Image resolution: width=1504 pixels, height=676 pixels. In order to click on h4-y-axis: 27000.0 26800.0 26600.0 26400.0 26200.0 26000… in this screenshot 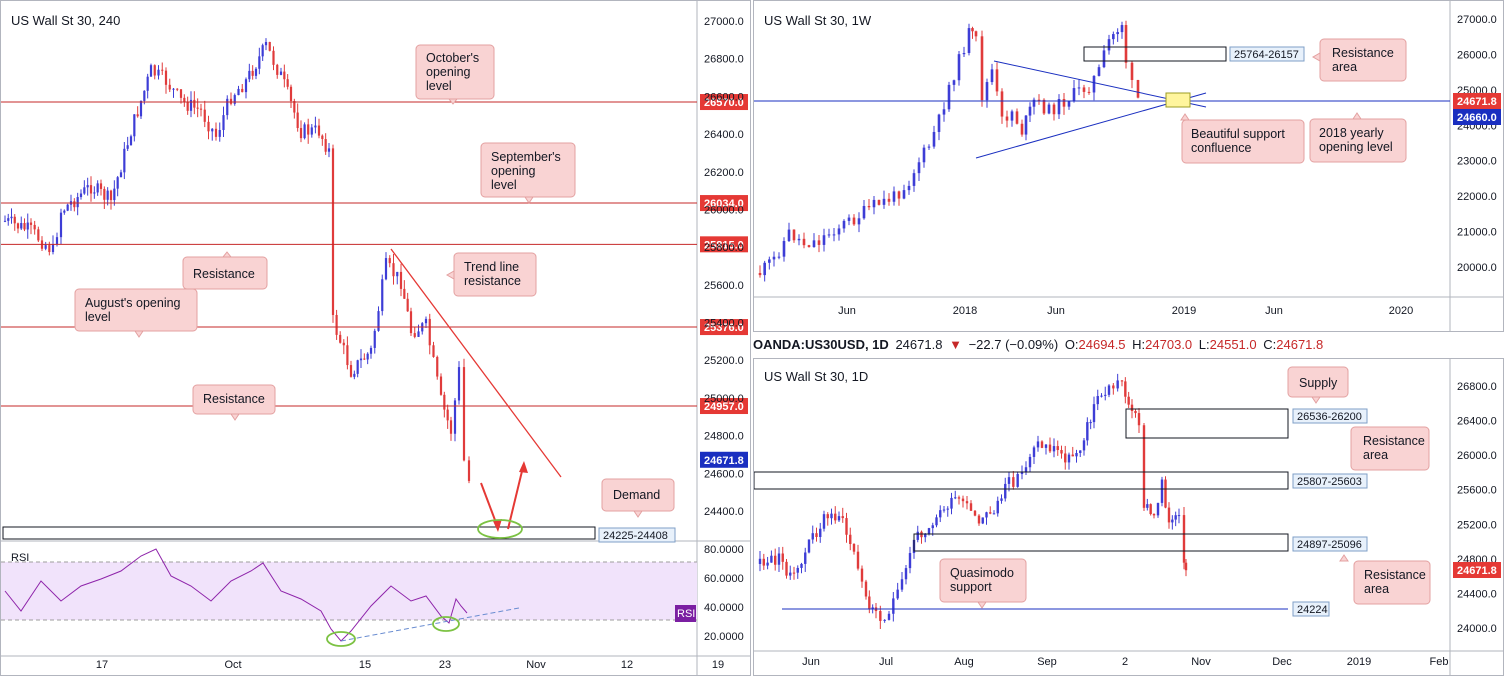, I will do `click(724, 267)`.